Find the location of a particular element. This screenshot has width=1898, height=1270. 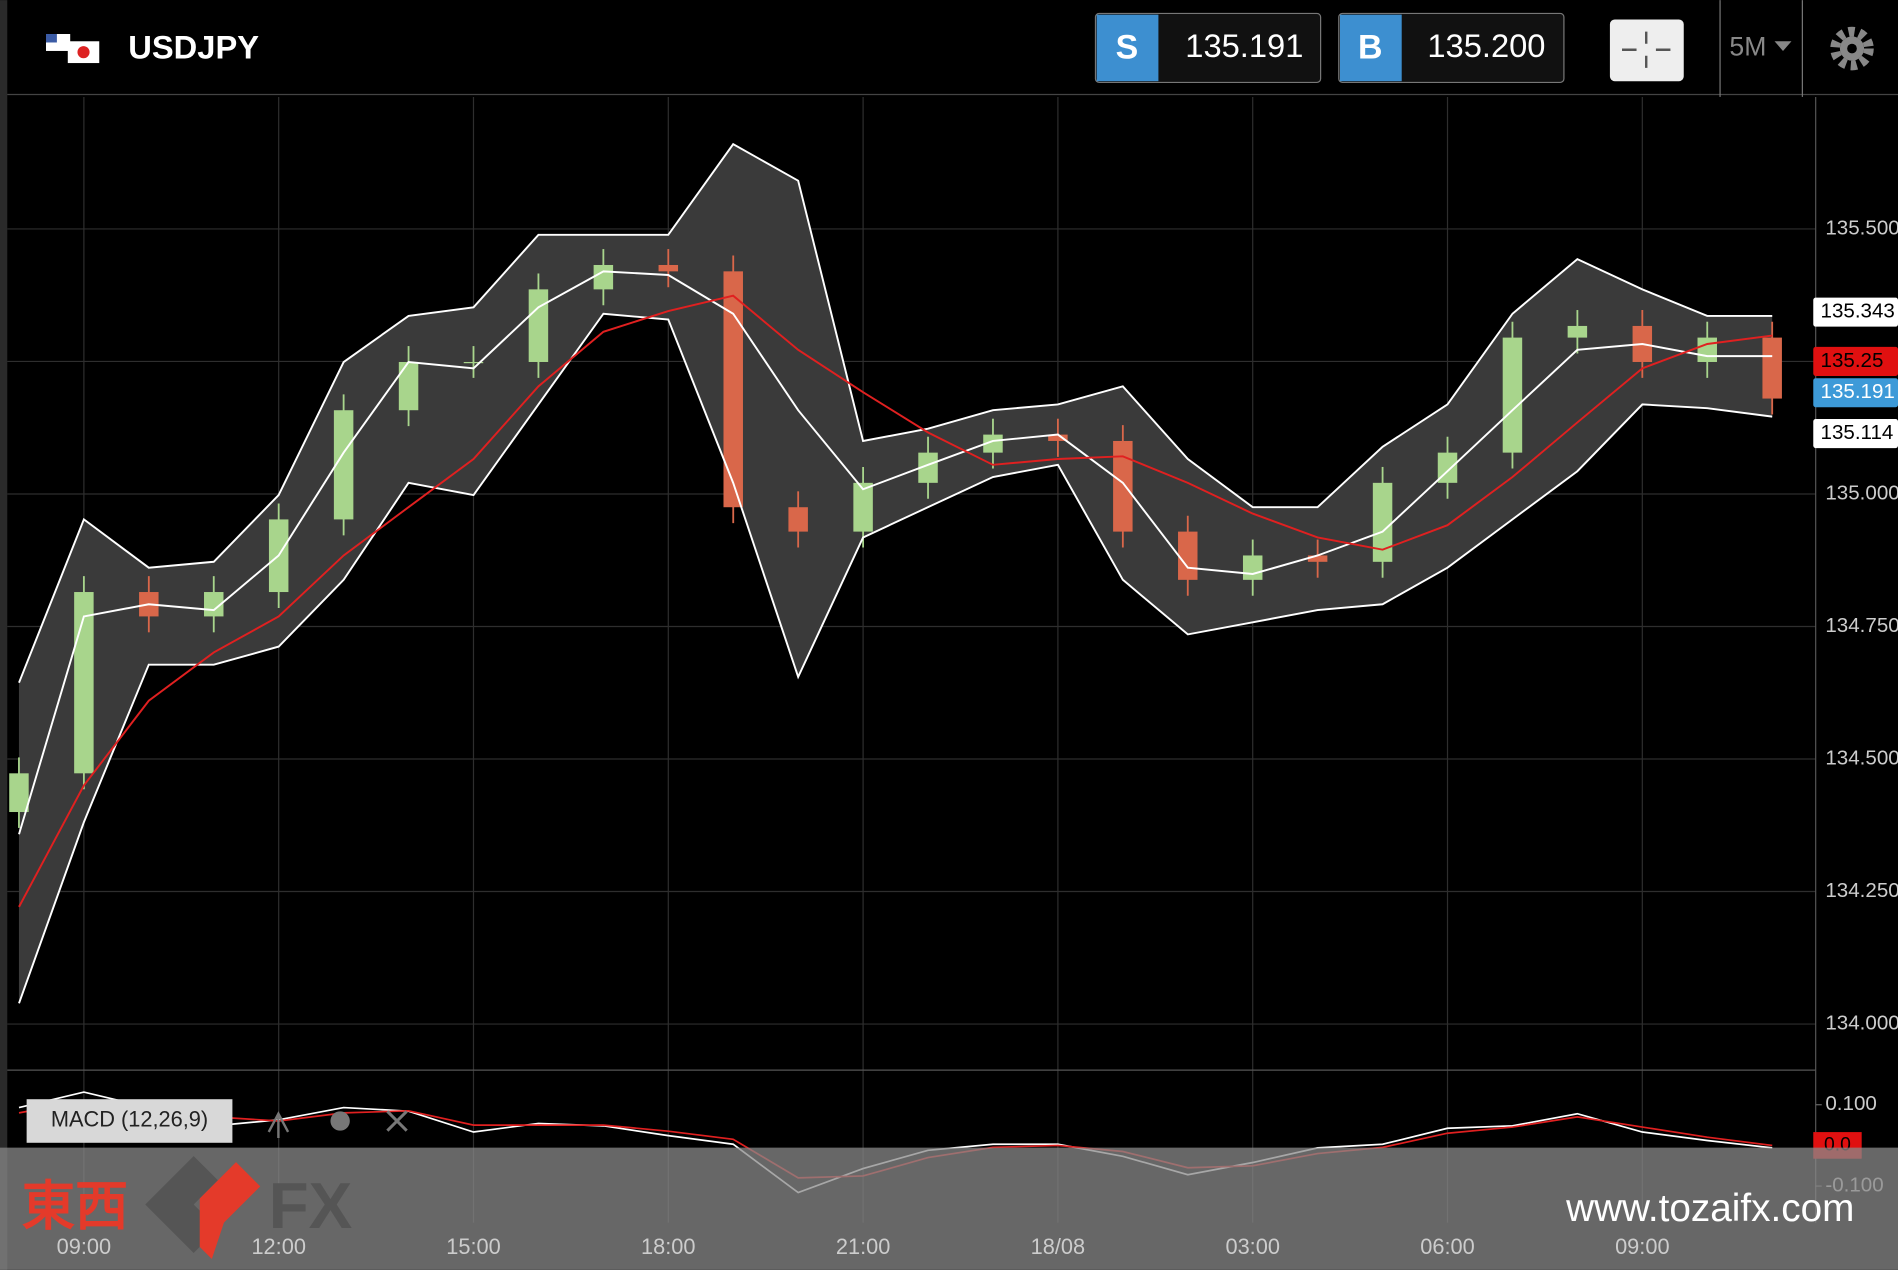

flag-us-canton is located at coordinates (51, 38).